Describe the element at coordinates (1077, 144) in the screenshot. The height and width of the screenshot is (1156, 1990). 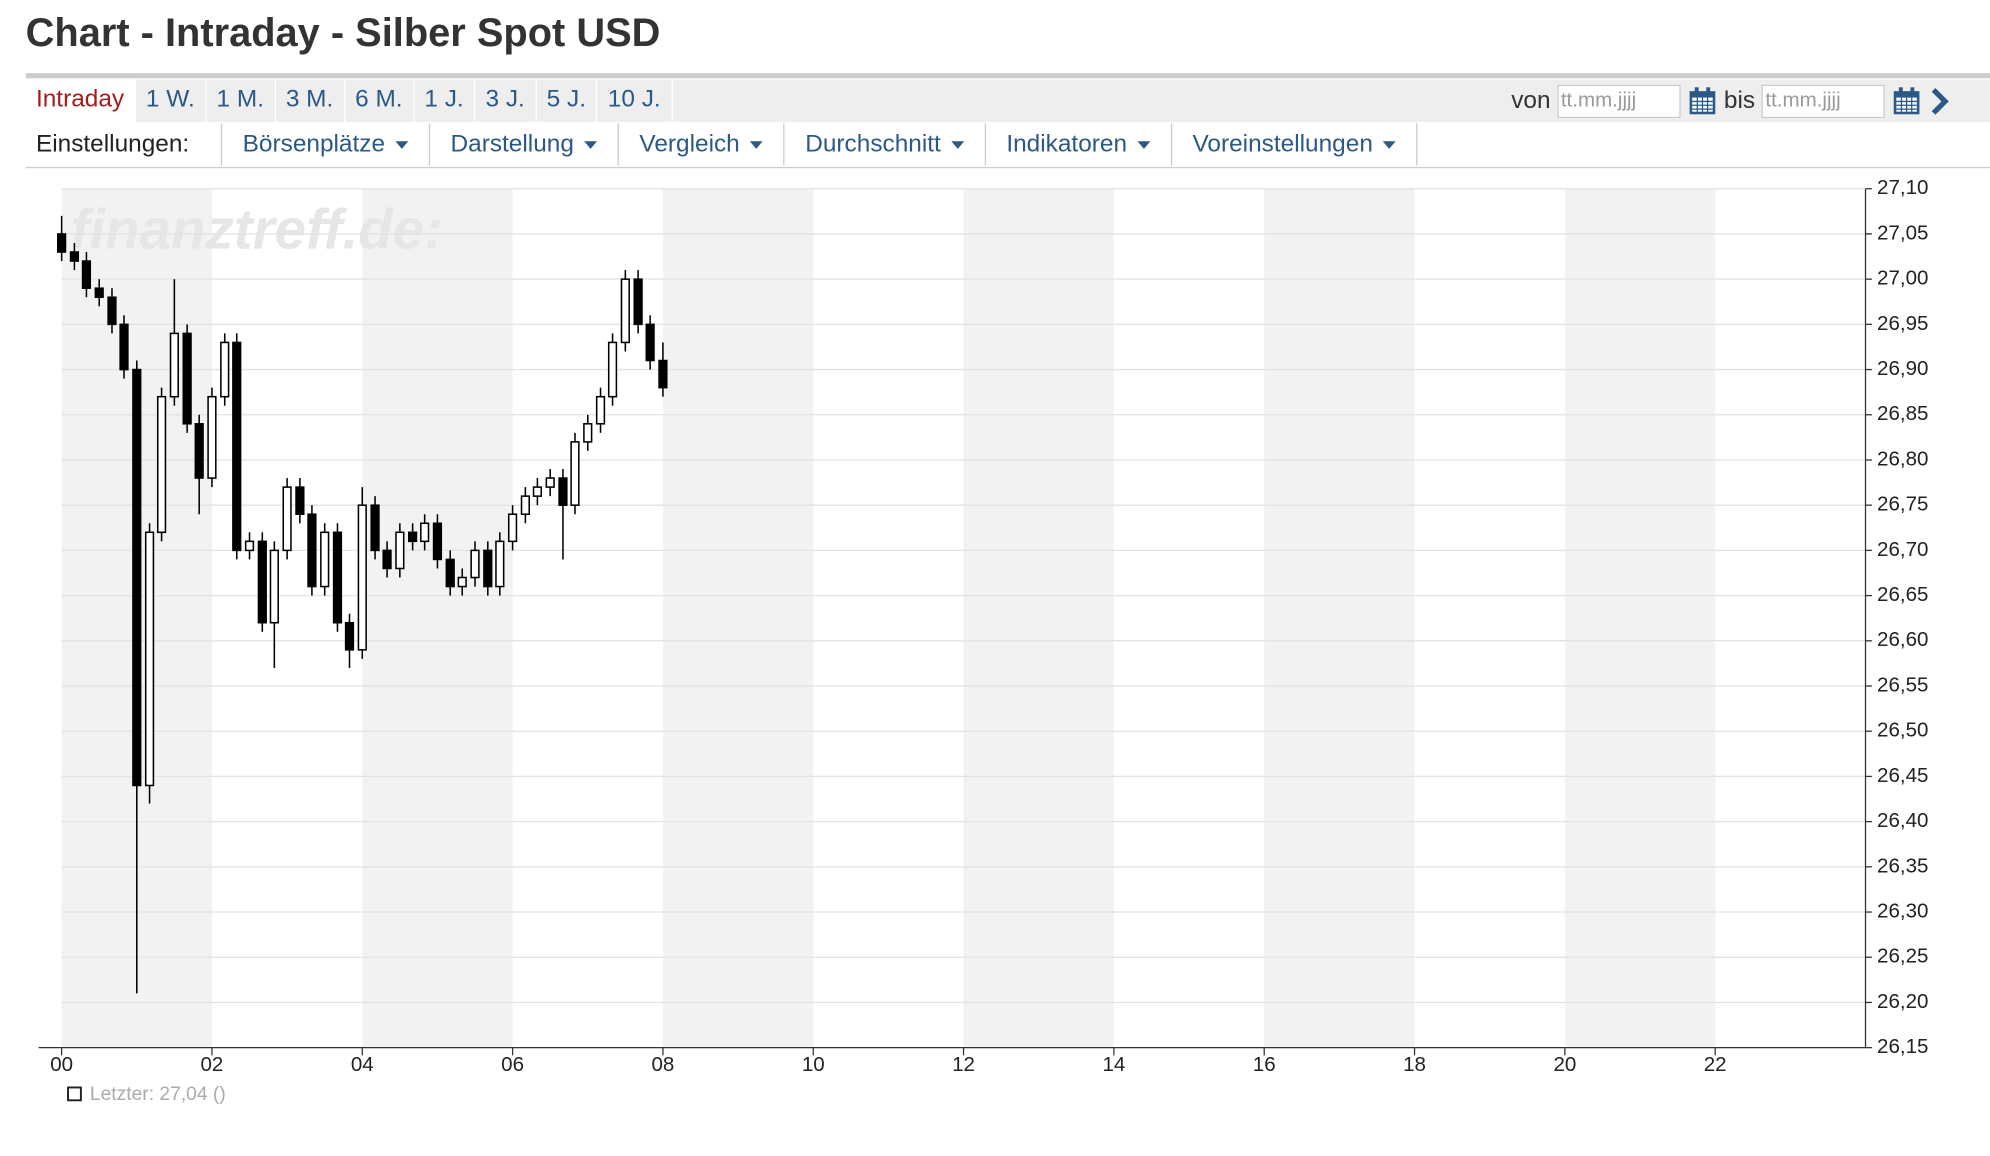
I see `dropdown-menu: Indikatoren` at that location.